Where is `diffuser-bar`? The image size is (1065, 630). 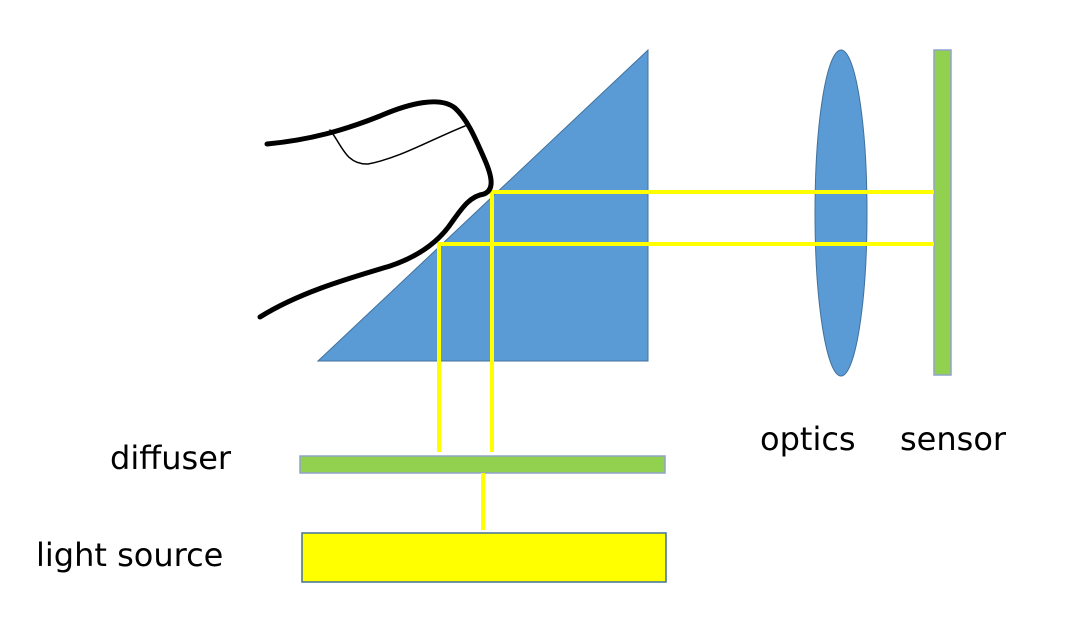 diffuser-bar is located at coordinates (482, 464).